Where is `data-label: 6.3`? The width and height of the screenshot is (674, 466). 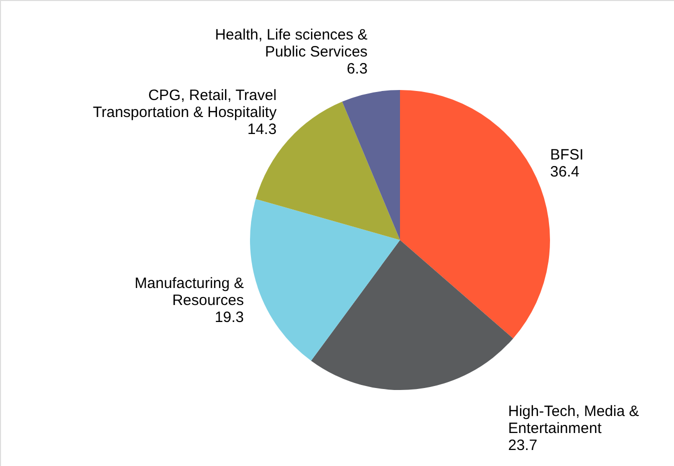
data-label: 6.3 is located at coordinates (357, 69).